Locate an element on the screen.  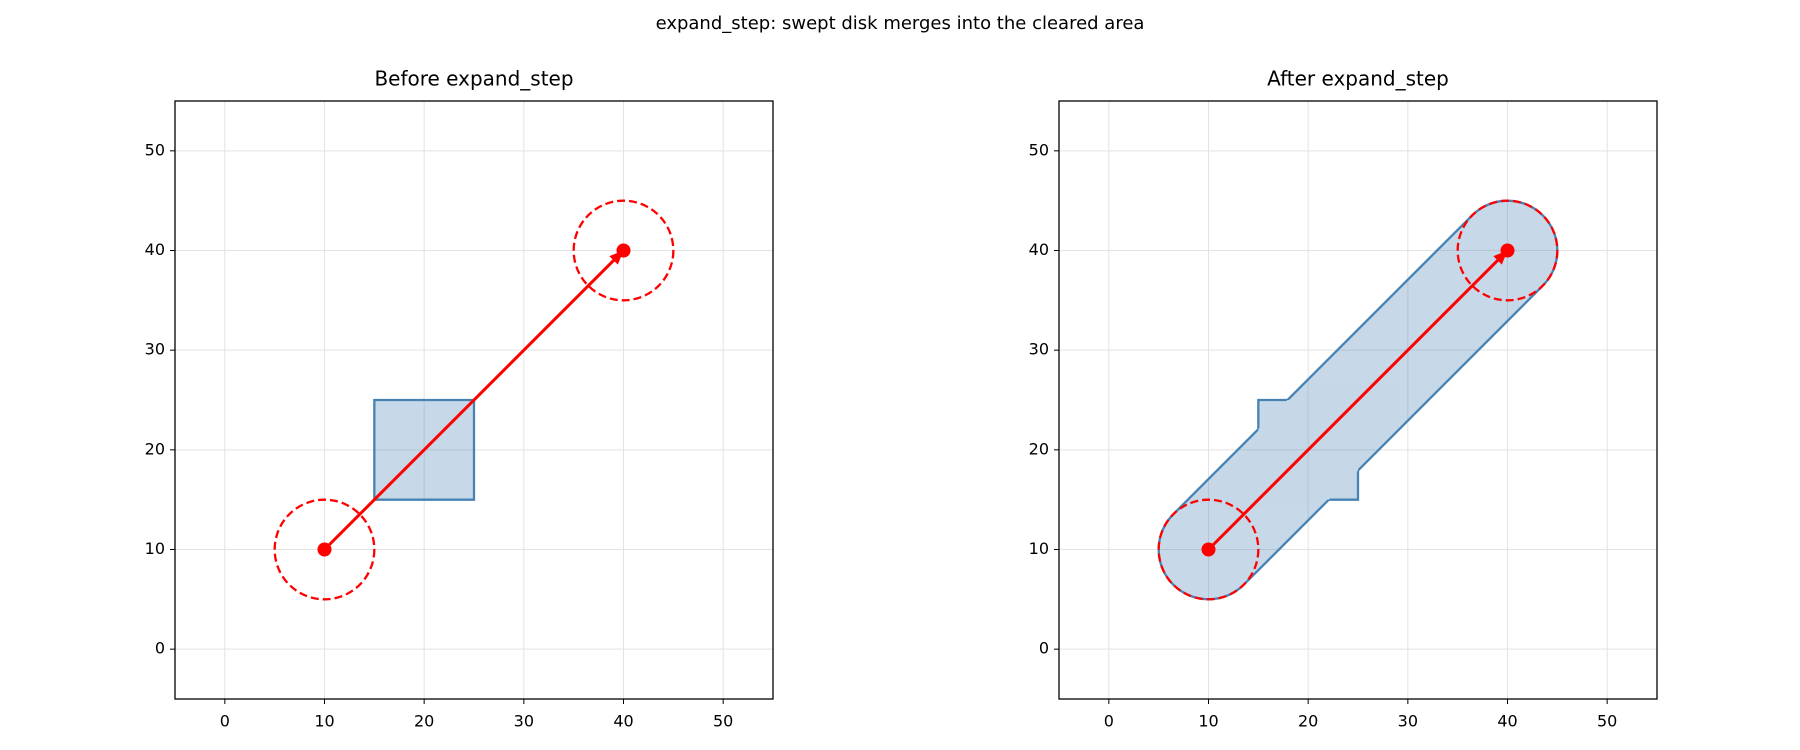
axes-title: After expand_step is located at coordinates (1358, 79).